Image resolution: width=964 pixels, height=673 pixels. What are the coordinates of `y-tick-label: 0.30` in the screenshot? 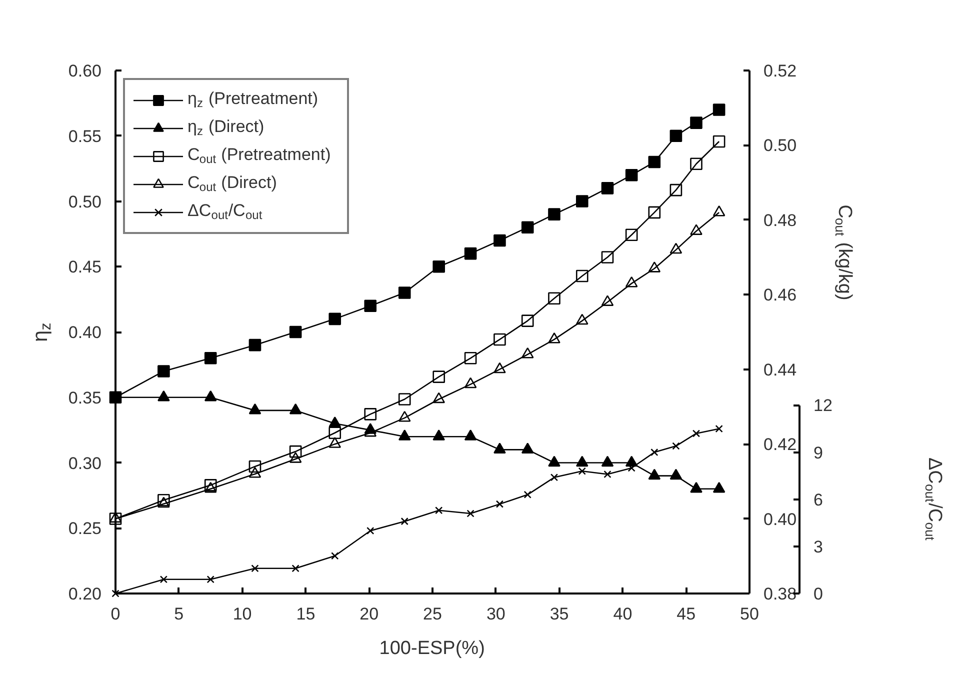 It's located at (85, 463).